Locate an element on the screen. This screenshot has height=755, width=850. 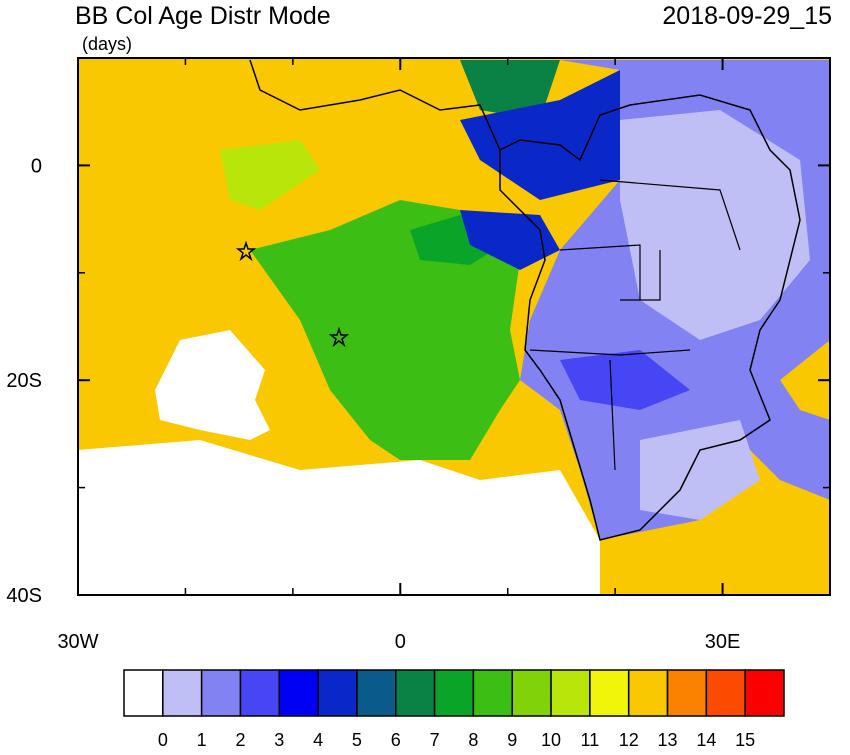
field-green is located at coordinates (385, 330).